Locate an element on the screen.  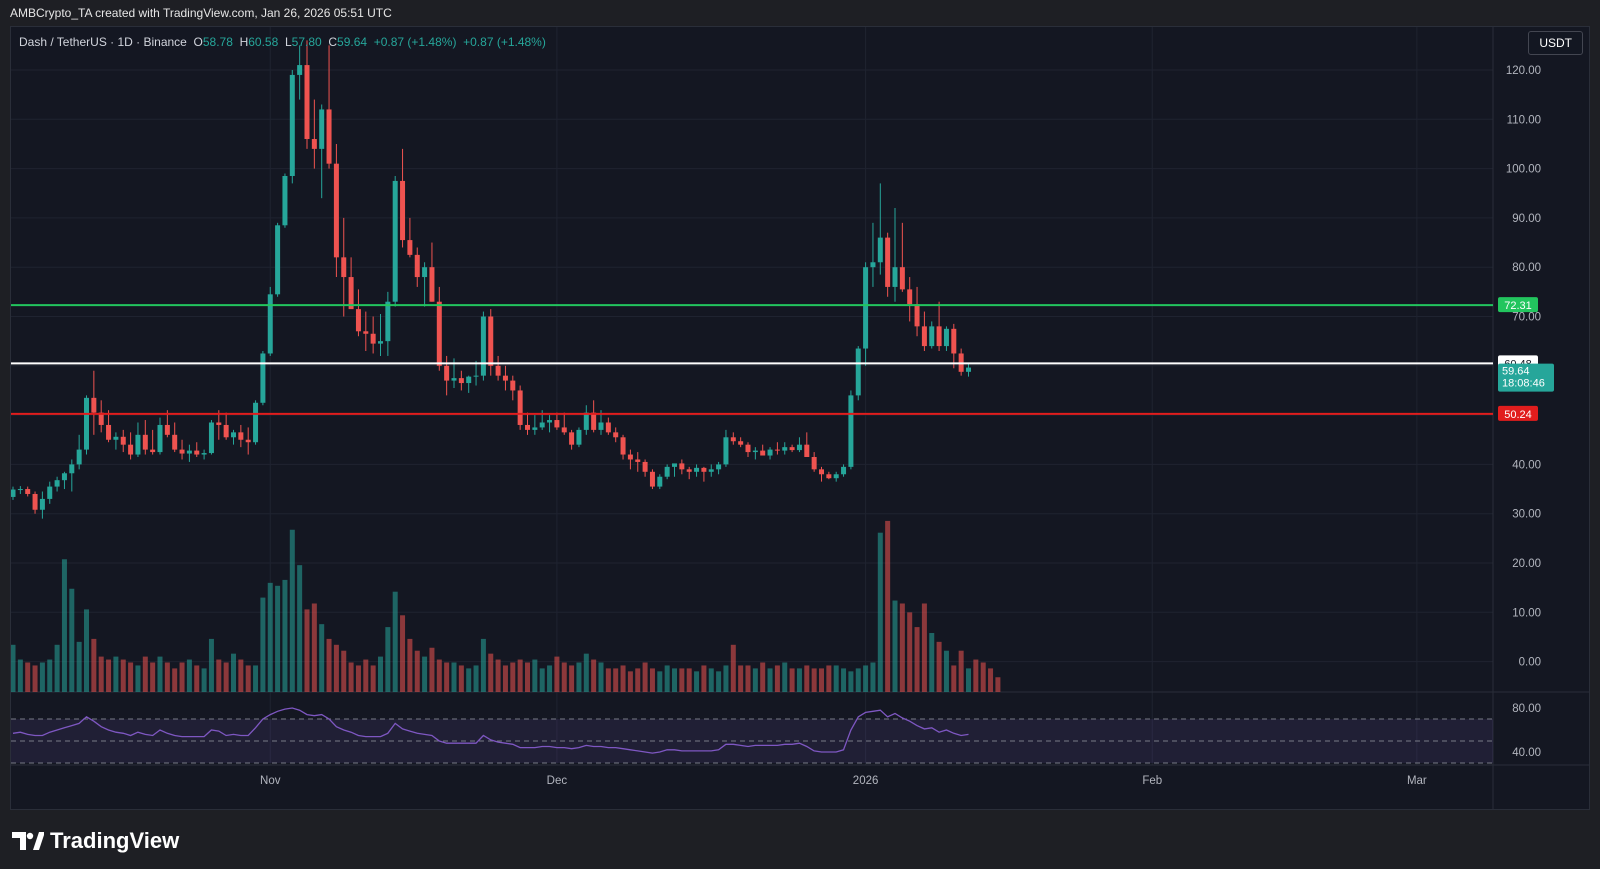
price-tick-label: 120.00 is located at coordinates (1523, 71).